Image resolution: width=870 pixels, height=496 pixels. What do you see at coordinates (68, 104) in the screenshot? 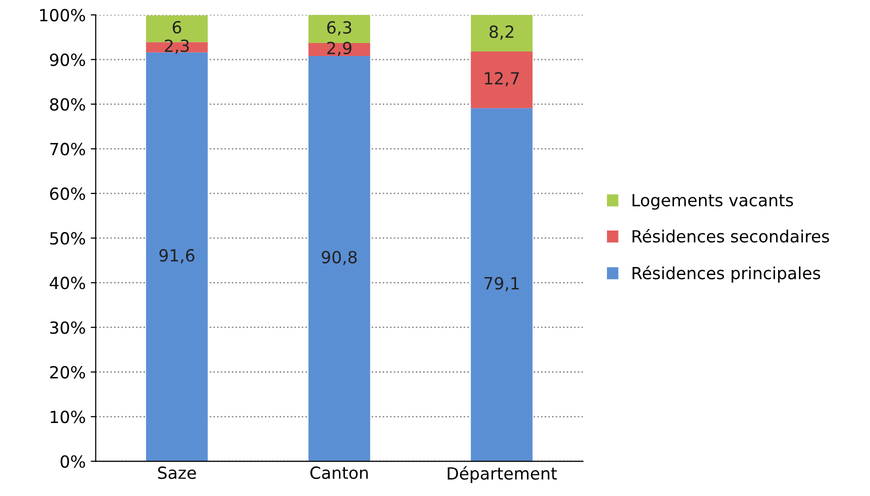
I see `y-tick-label: 80%` at bounding box center [68, 104].